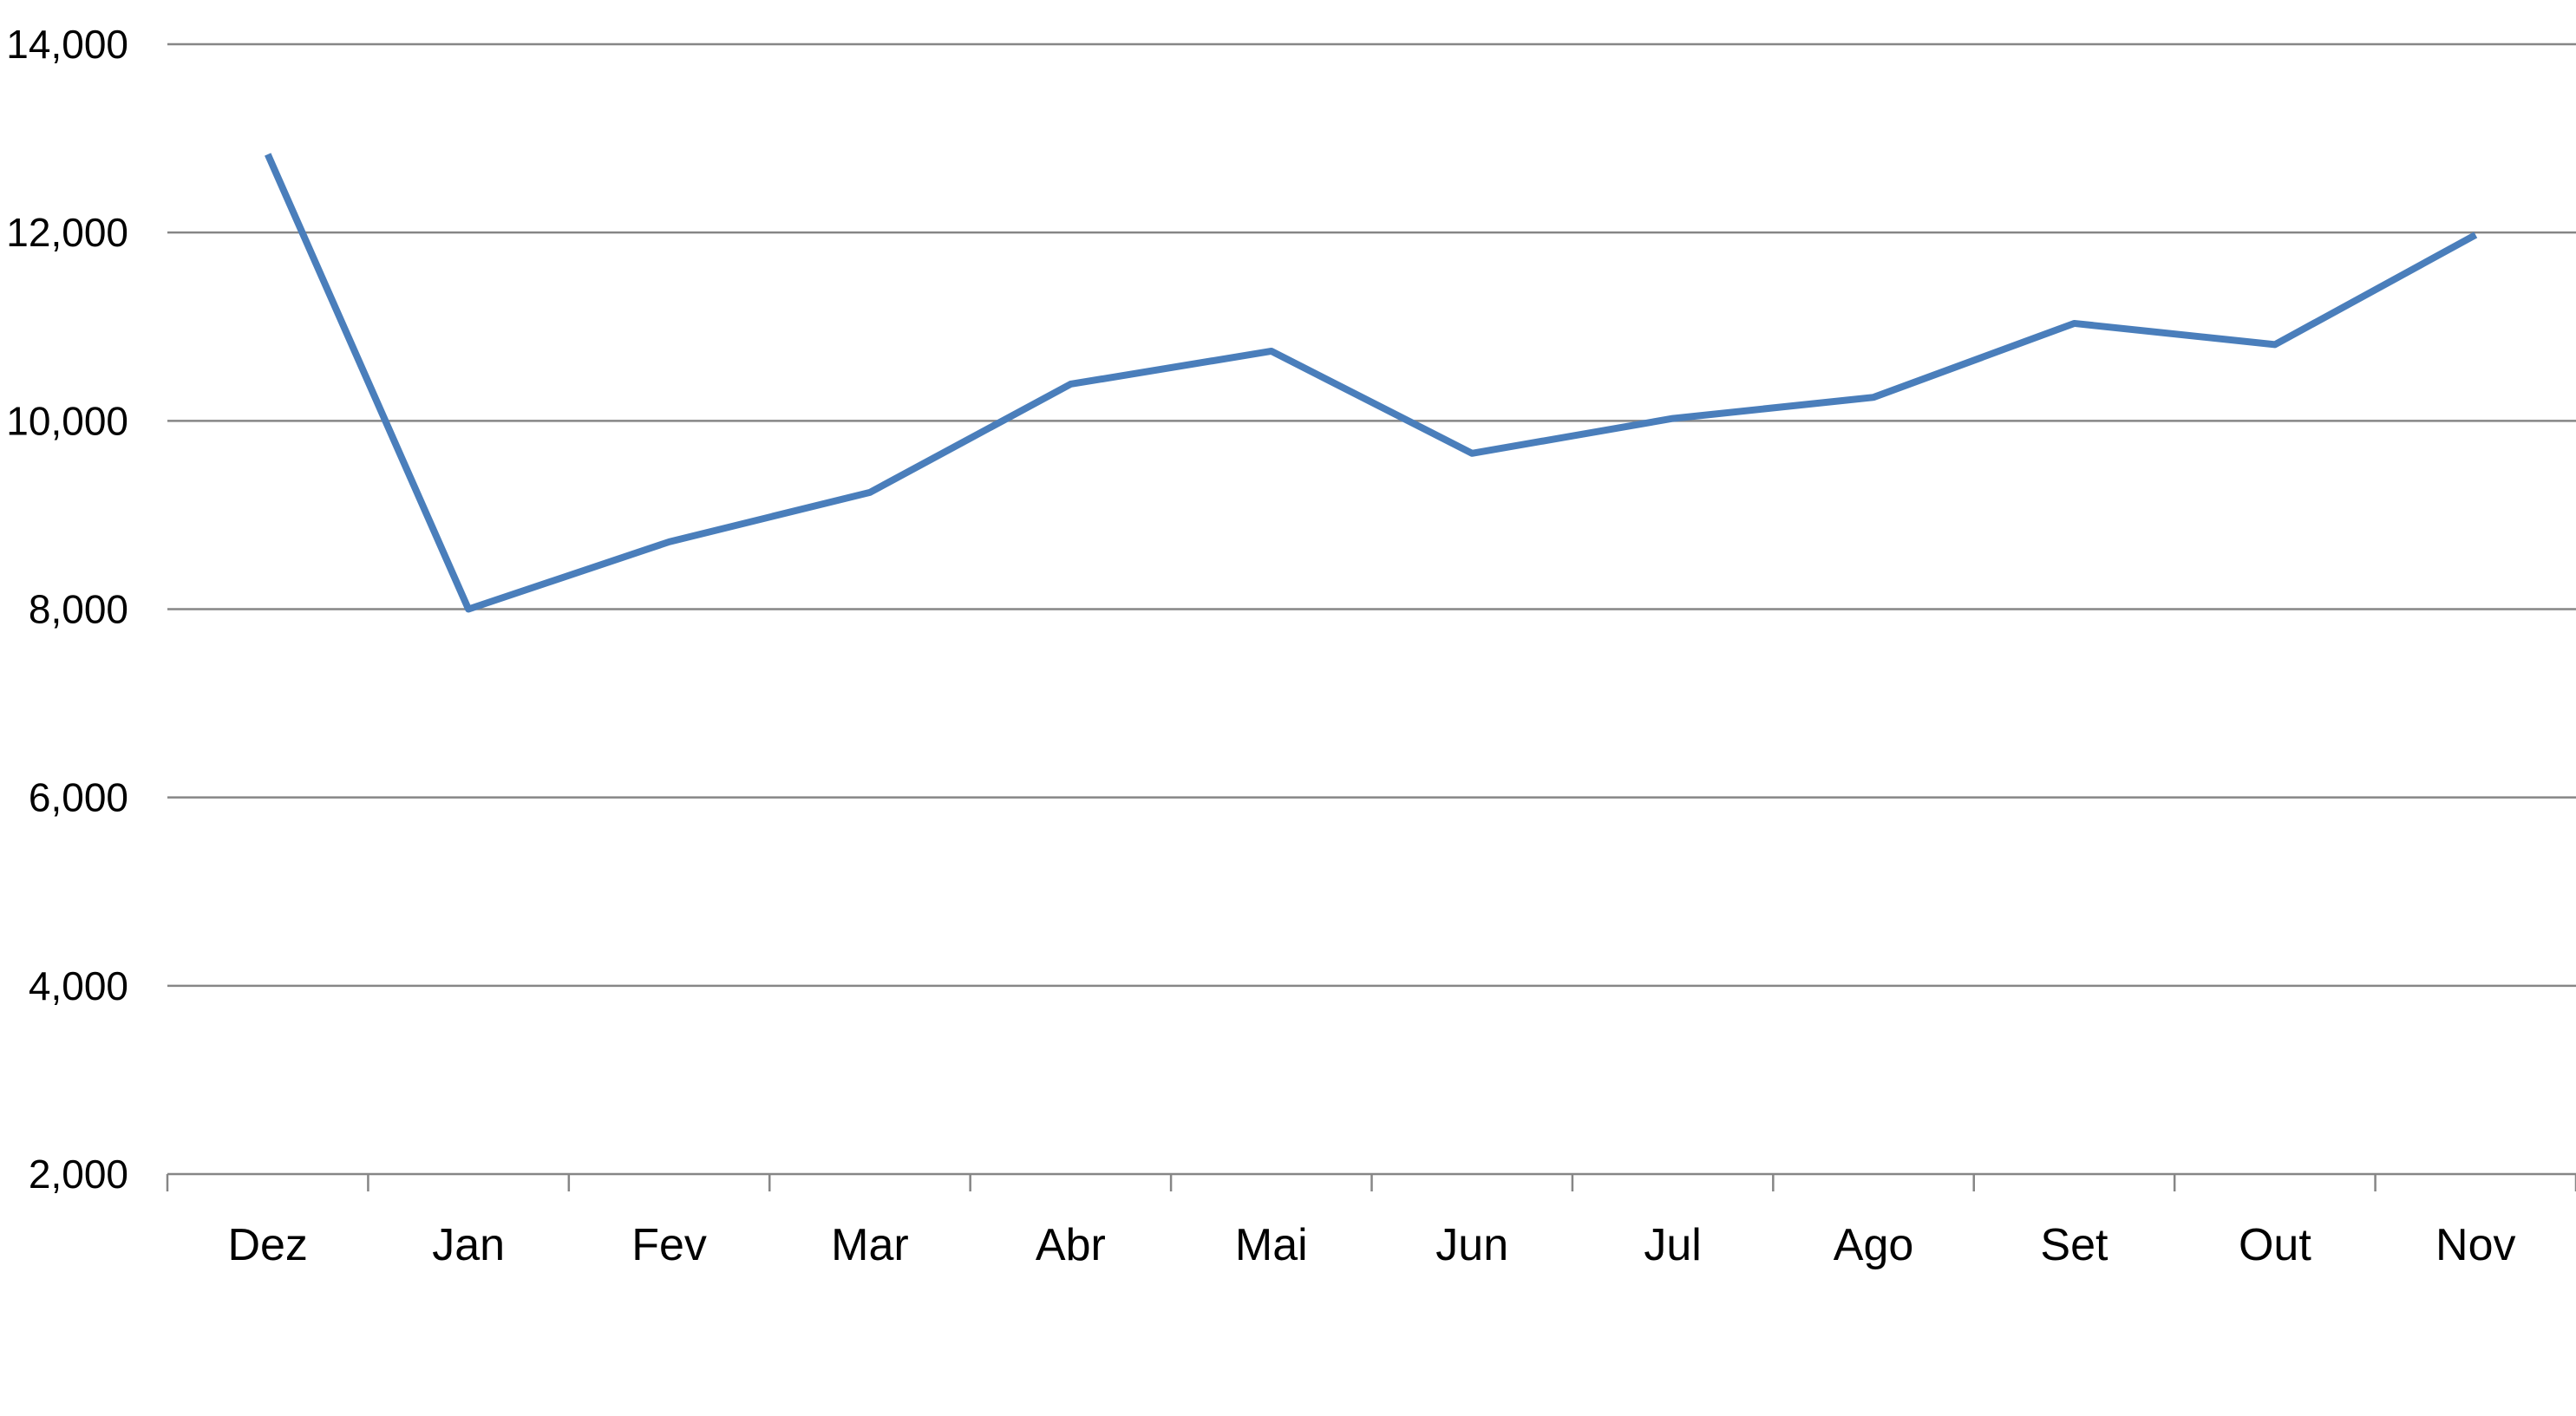 This screenshot has height=1416, width=2576. What do you see at coordinates (67, 421) in the screenshot?
I see `y-tick-label: 10,000` at bounding box center [67, 421].